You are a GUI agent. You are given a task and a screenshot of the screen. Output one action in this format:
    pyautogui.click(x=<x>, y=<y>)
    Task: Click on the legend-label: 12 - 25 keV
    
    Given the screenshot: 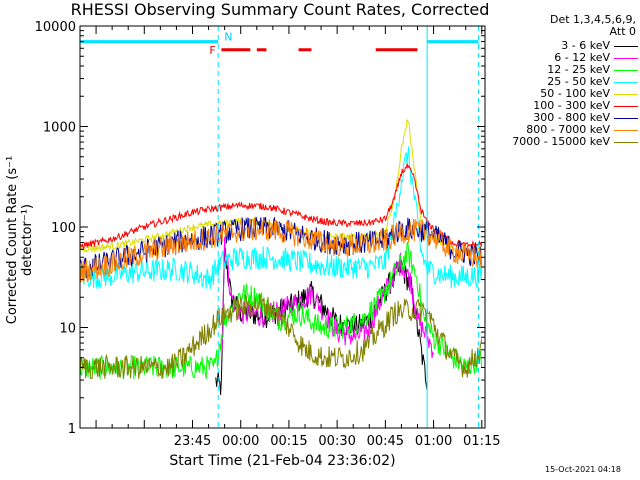 What is the action you would take?
    pyautogui.click(x=578, y=69)
    